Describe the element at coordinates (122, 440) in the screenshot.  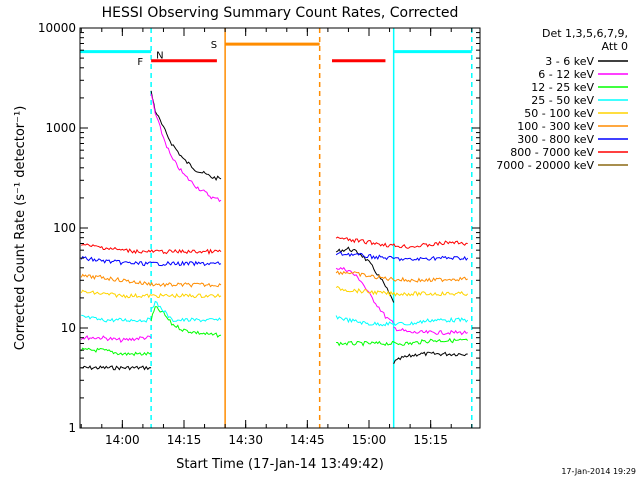
I see `x-tick-label: 14:00` at that location.